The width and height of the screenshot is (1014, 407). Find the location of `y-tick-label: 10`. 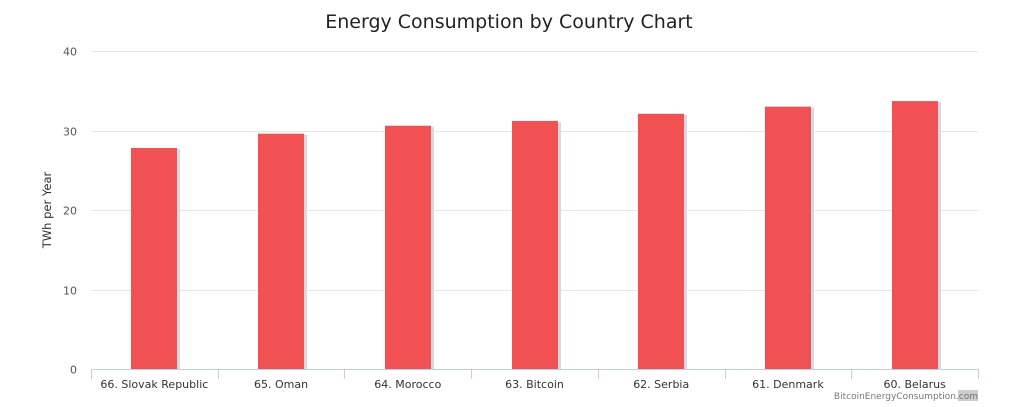

y-tick-label: 10 is located at coordinates (70, 291).